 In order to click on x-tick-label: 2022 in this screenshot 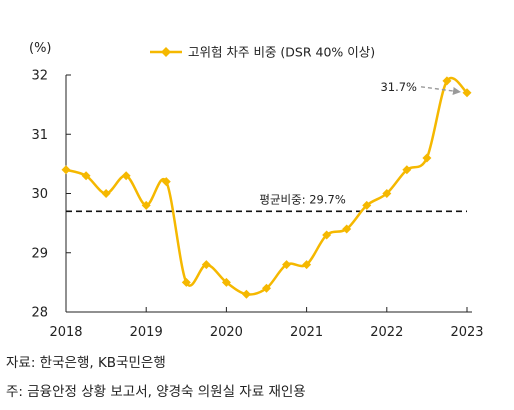, I will do `click(386, 332)`.